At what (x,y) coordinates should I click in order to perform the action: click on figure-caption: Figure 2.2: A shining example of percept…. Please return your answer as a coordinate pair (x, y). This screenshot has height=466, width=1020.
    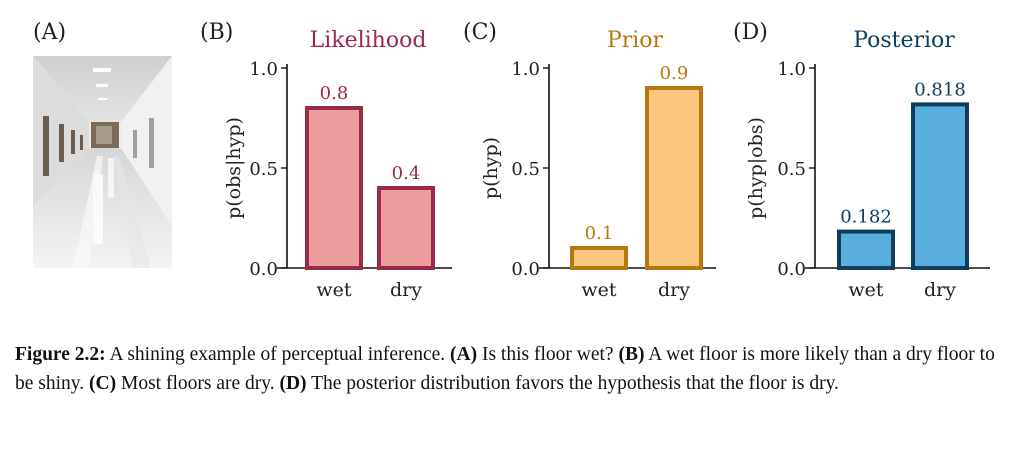
    Looking at the image, I should click on (512, 369).